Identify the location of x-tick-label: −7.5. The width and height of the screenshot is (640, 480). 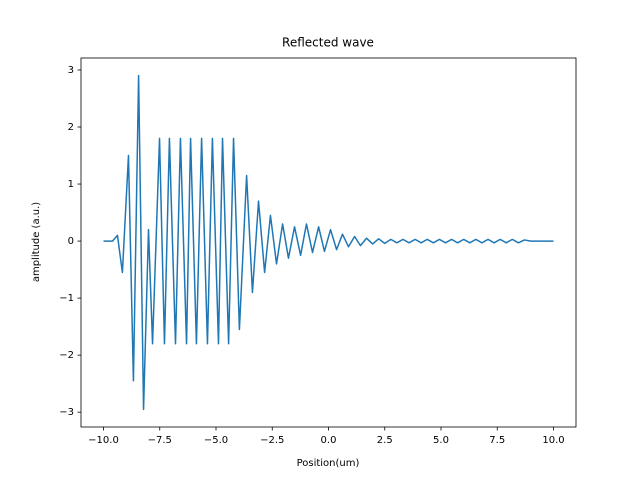
(160, 440).